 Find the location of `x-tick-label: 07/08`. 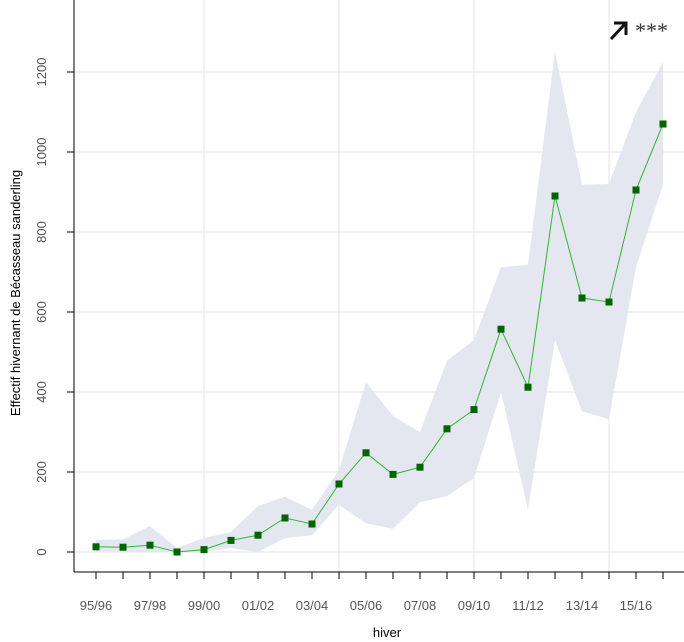

x-tick-label: 07/08 is located at coordinates (420, 605).